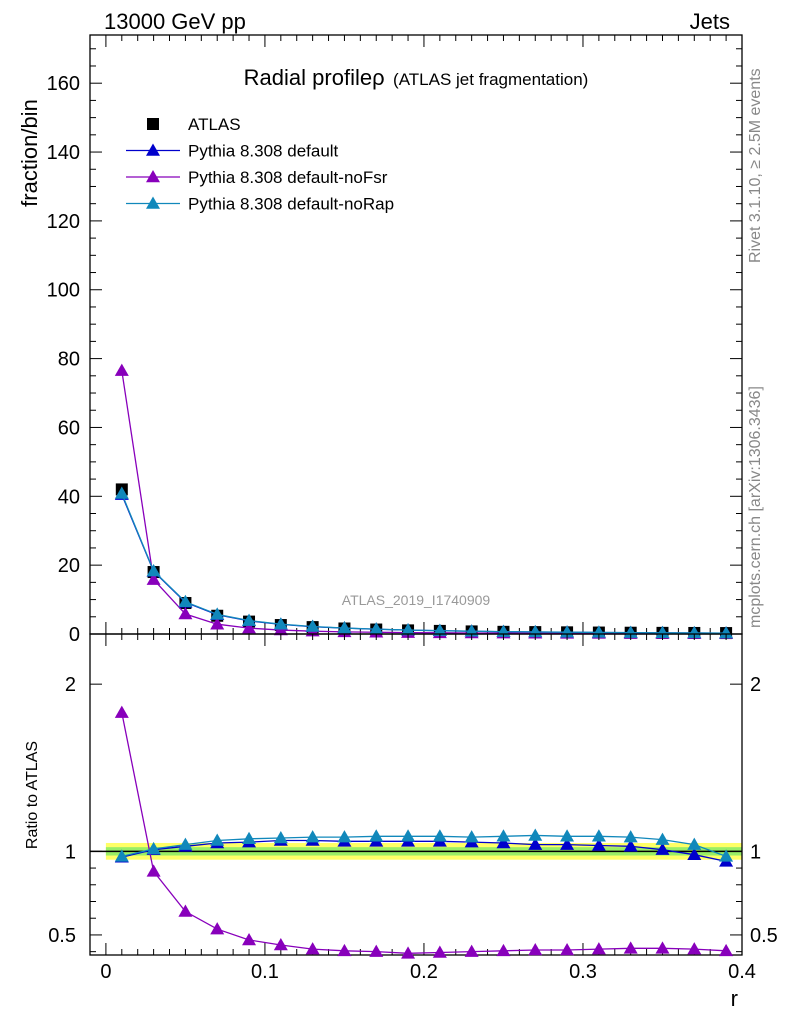 The width and height of the screenshot is (786, 1024). Describe the element at coordinates (32, 795) in the screenshot. I see `ratio-y-axis-label: Ratio to ATLAS` at that location.